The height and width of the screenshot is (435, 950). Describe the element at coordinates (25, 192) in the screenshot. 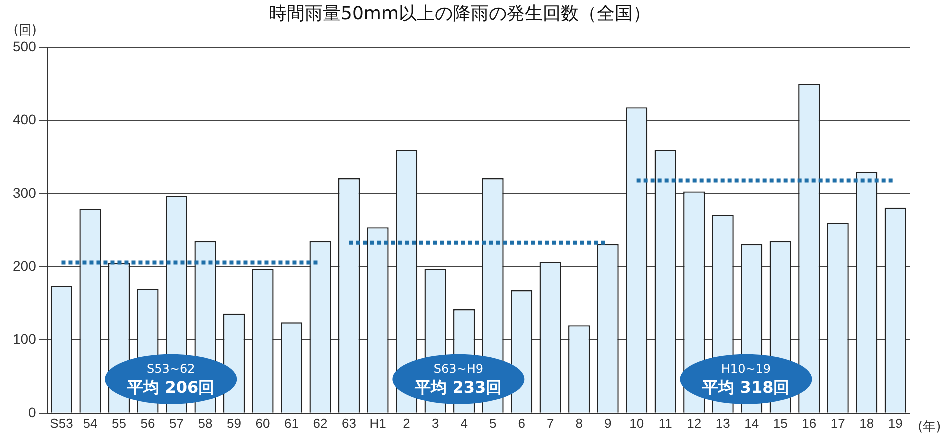

I see `y-tick-label: 300` at that location.